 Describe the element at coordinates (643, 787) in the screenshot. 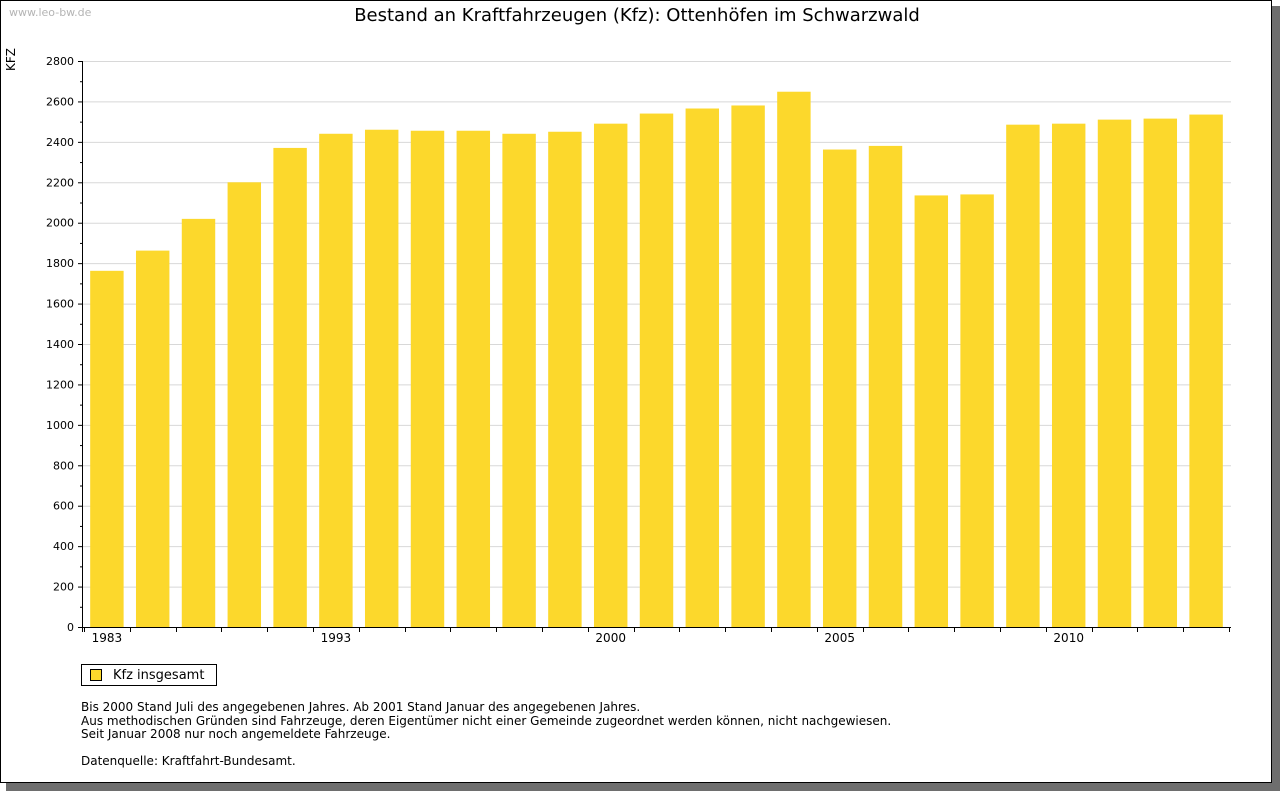

I see `frame-shadow-bottom` at that location.